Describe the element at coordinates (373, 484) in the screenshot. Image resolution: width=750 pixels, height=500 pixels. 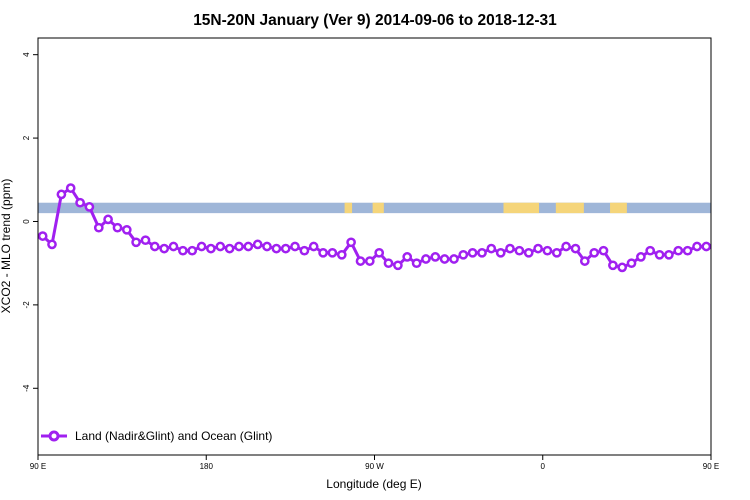
I see `x-axis-label: Longitude (deg E)` at that location.